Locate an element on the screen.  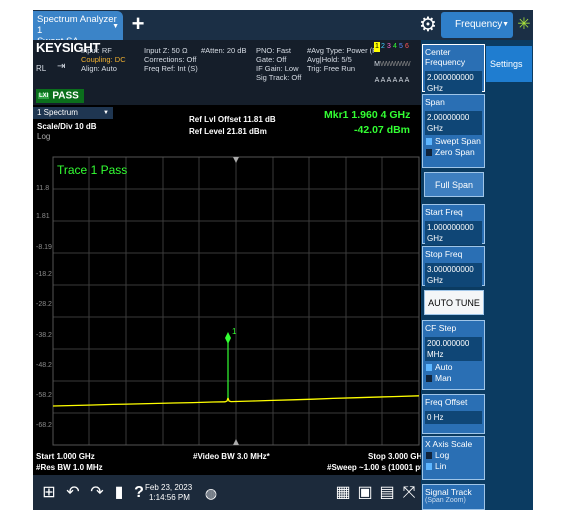
ref-level: Ref Level 21.81 dBm is located at coordinates (228, 131).